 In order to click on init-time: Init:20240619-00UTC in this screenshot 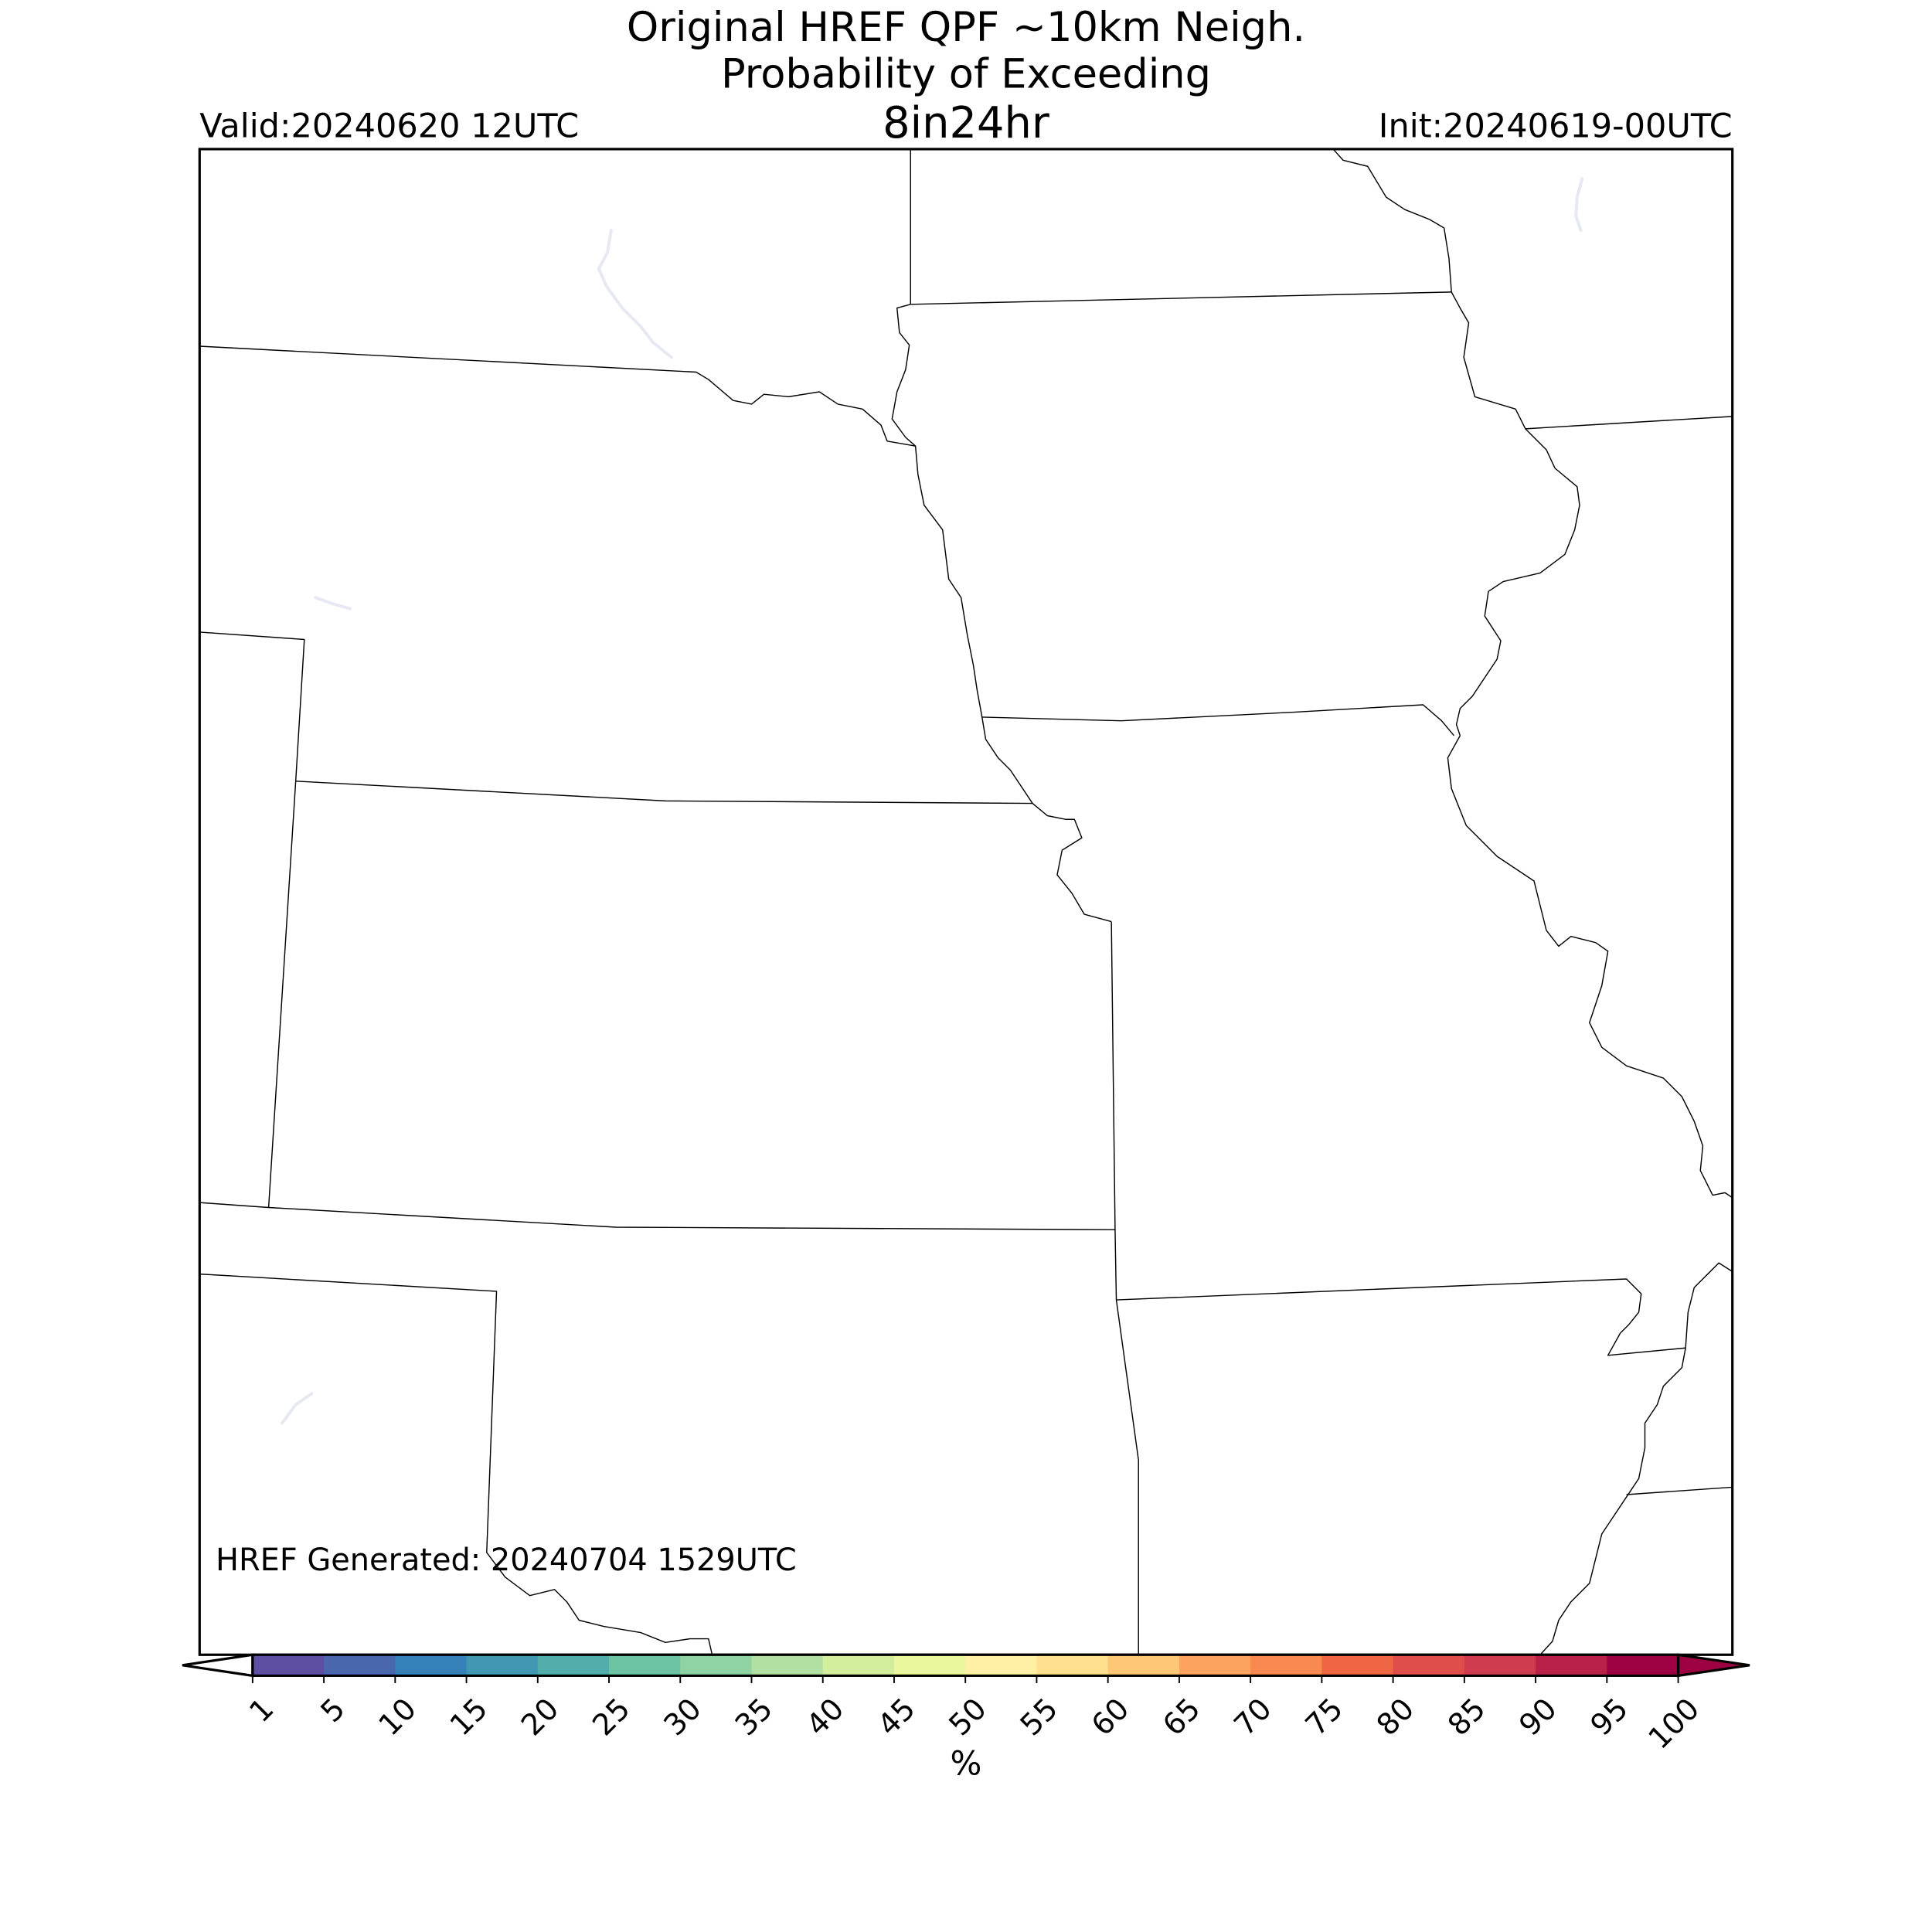, I will do `click(1556, 126)`.